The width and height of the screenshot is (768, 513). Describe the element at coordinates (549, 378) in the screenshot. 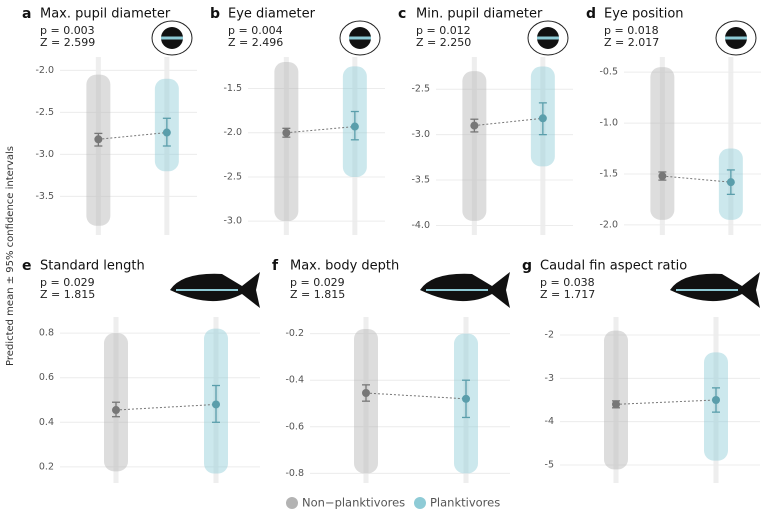

I see `y-tick-label: -3` at that location.